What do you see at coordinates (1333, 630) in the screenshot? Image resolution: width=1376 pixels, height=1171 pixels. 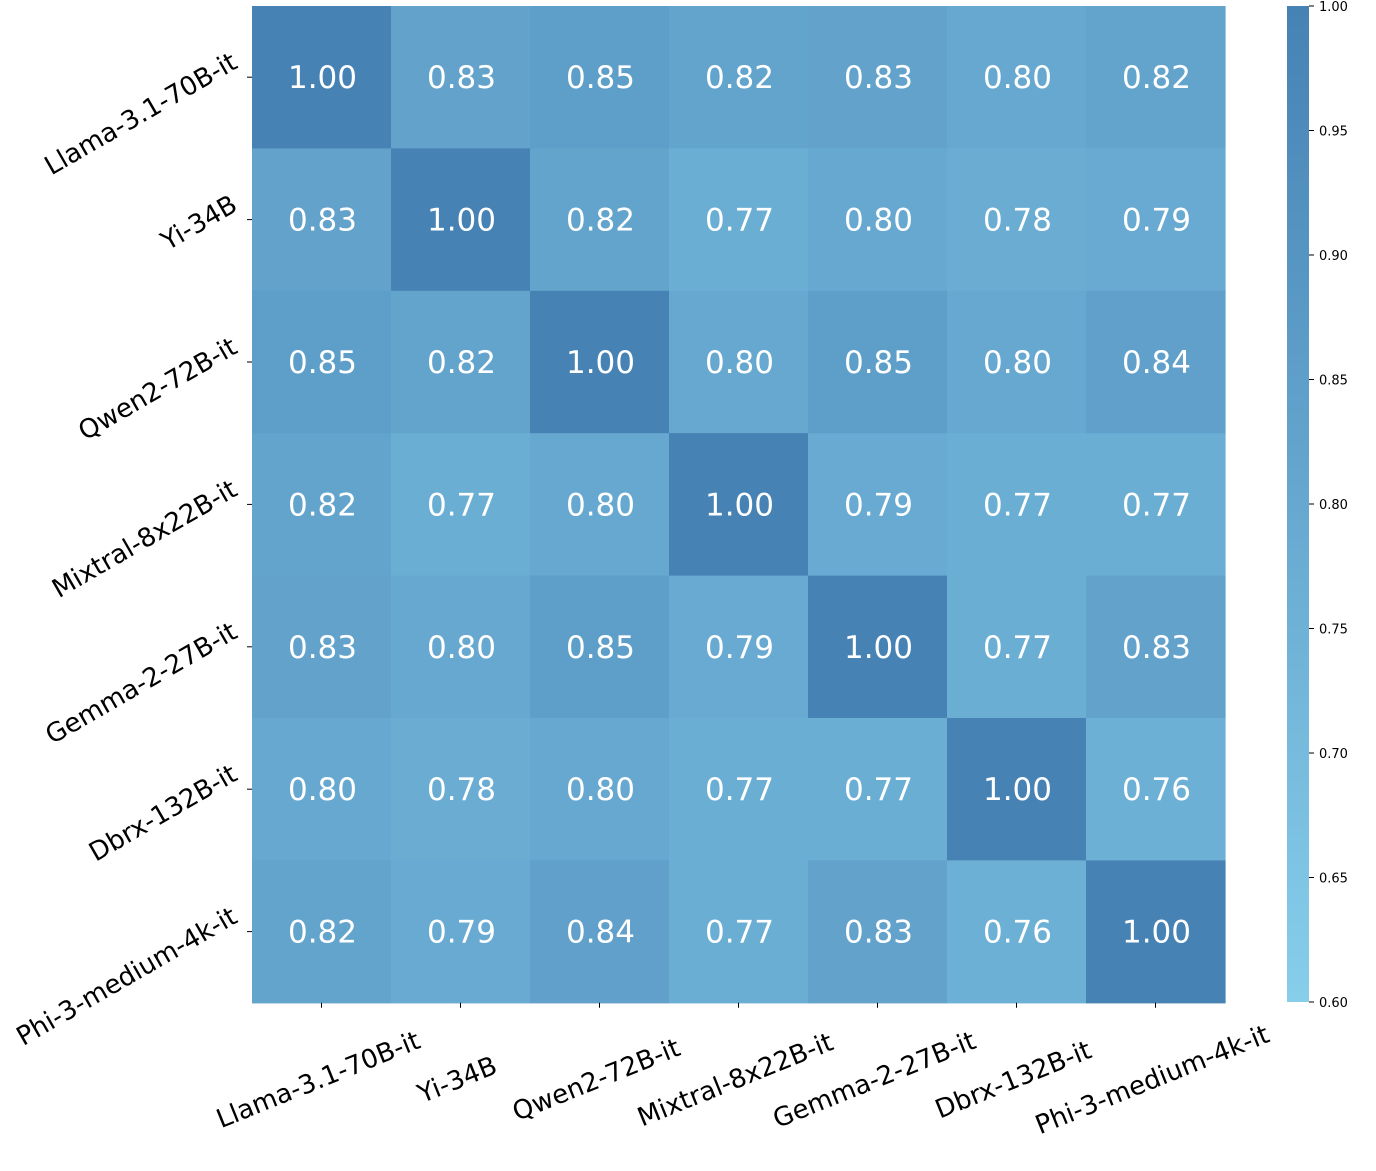 I see `colorbar-tick-label: 0.75` at bounding box center [1333, 630].